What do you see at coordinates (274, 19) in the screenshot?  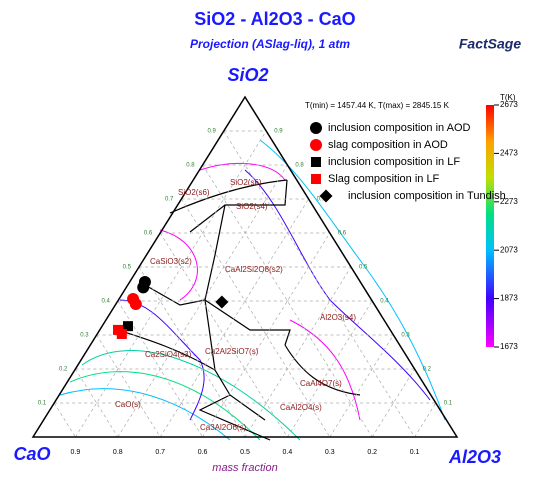 I see `title: SiO2 - Al2O3 - CaO` at bounding box center [274, 19].